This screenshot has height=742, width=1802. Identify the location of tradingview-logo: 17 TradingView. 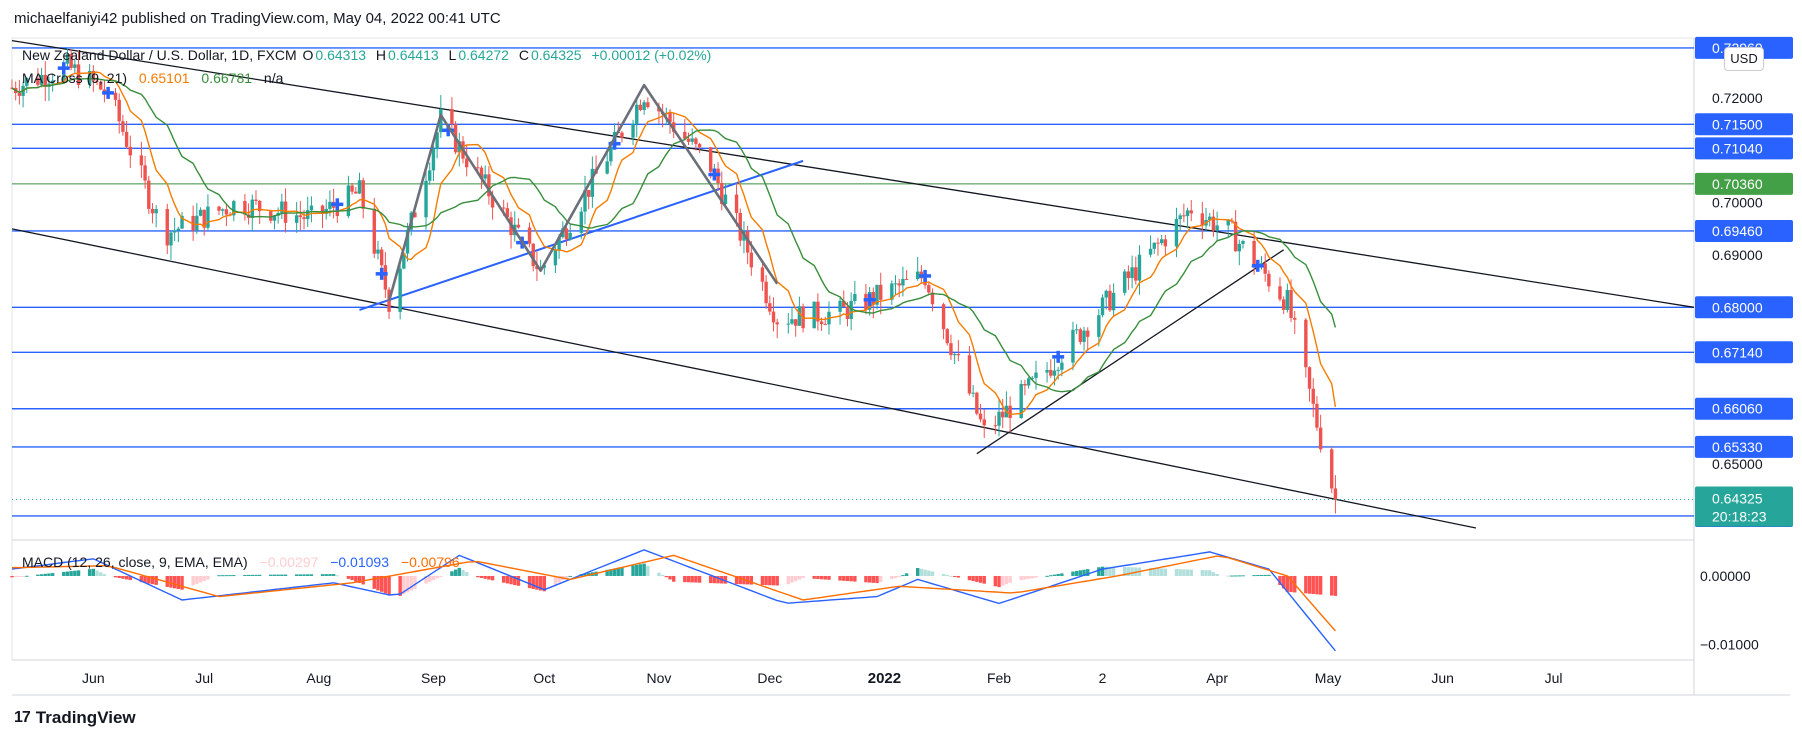
(75, 718).